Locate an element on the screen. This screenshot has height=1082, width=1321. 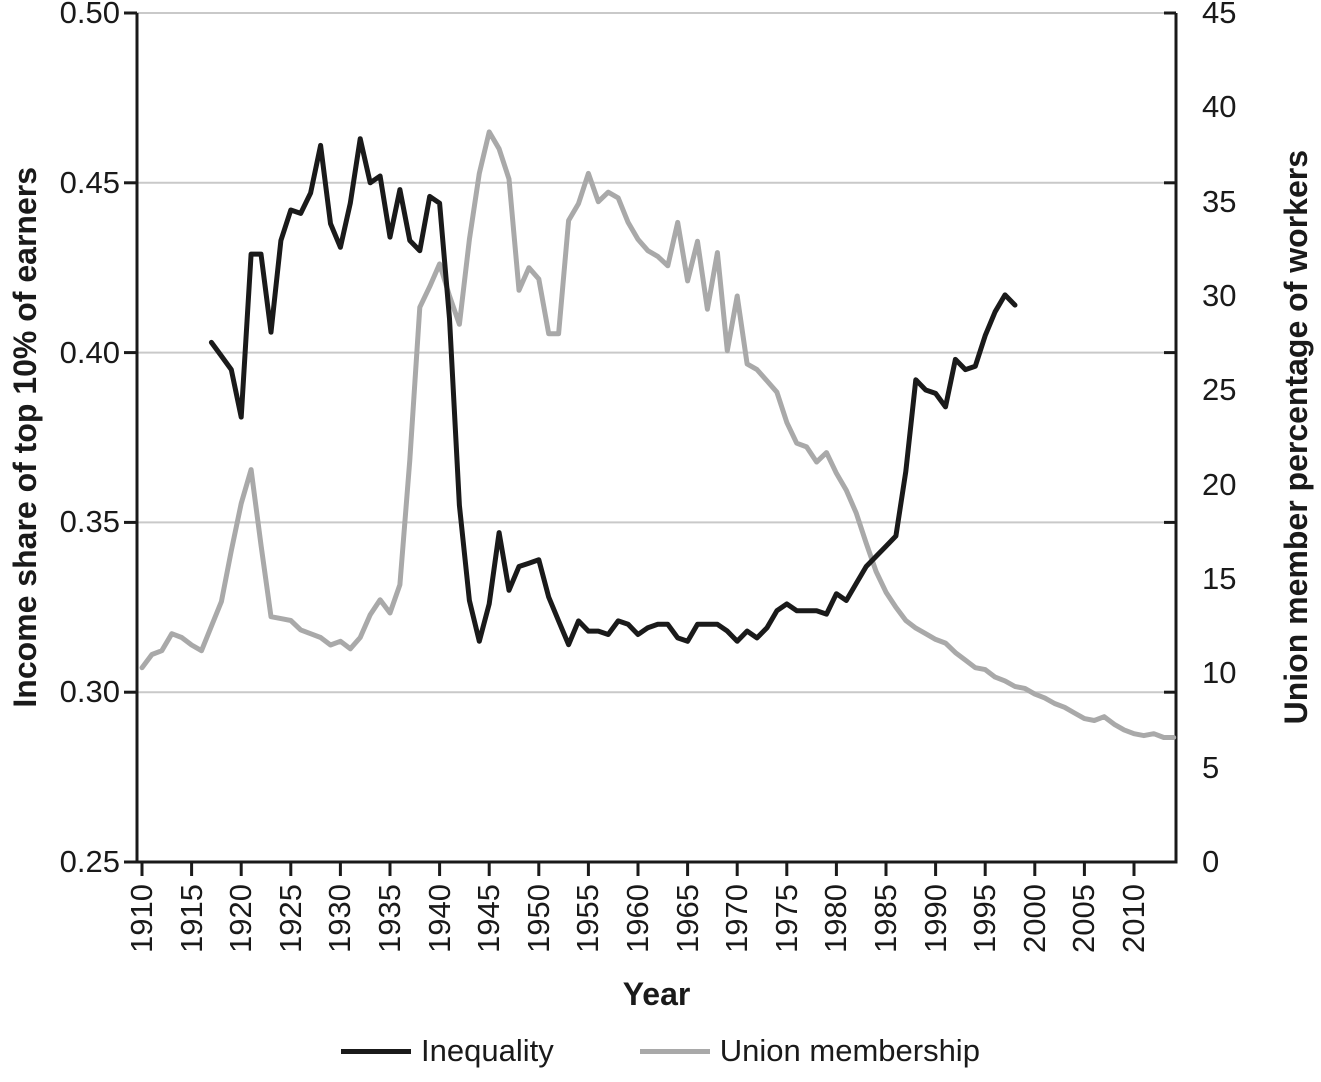
x-axis-tick-label-text: 1930 is located at coordinates (340, 918).